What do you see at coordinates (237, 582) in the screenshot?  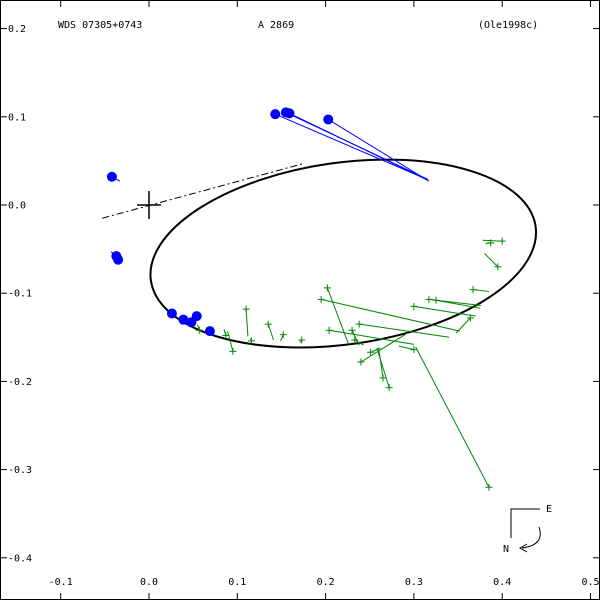 I see `x-tick-label: 0.1` at bounding box center [237, 582].